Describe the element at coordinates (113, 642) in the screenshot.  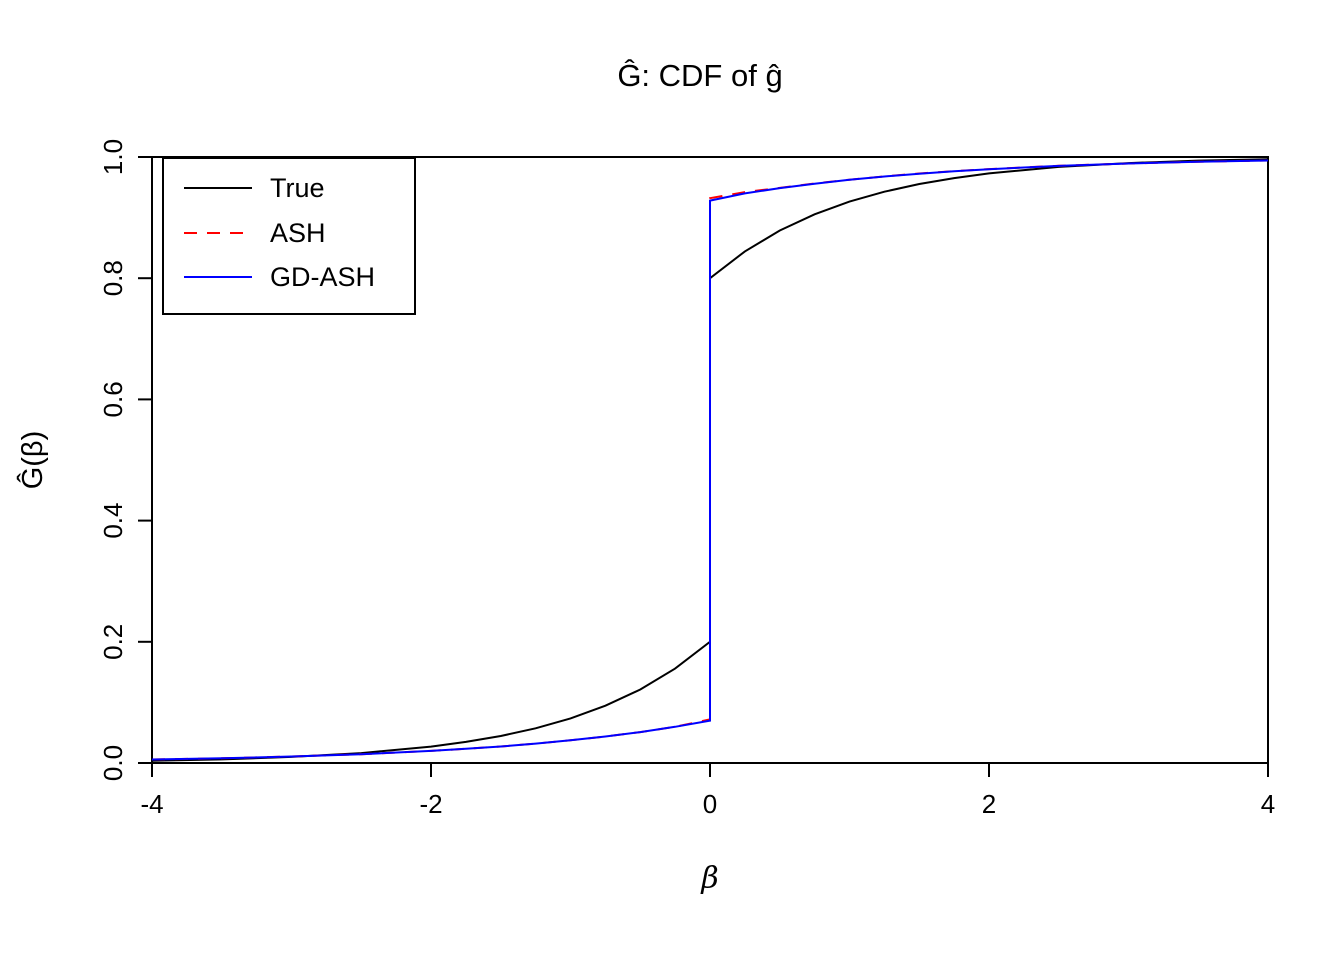
I see `y-tick-label: 0.2` at that location.